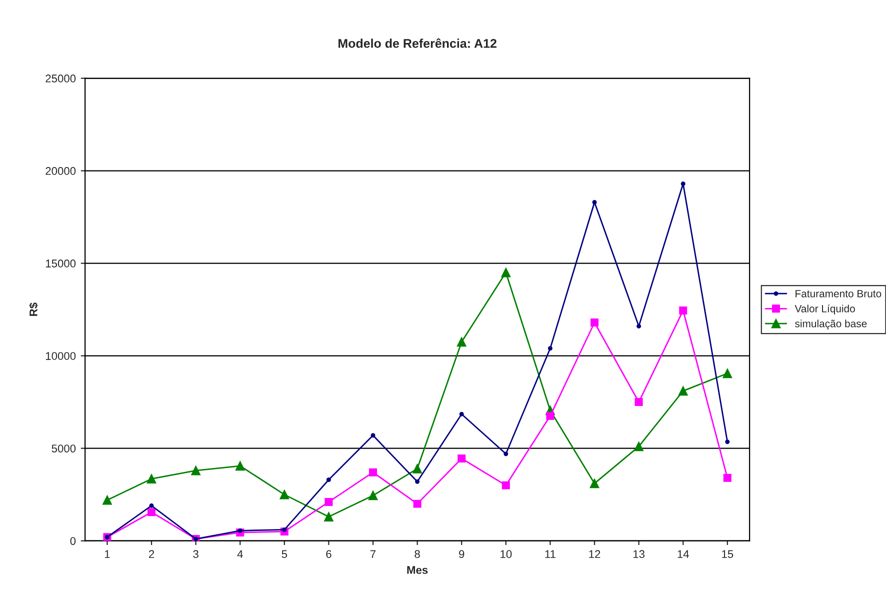 The height and width of the screenshot is (593, 886). I want to click on x-tick-label: 11, so click(550, 554).